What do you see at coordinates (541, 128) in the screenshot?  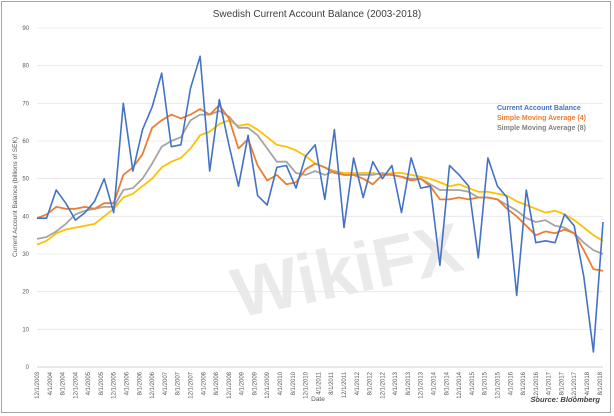 I see `legend-sma-8: Simple Moving Average (8)` at bounding box center [541, 128].